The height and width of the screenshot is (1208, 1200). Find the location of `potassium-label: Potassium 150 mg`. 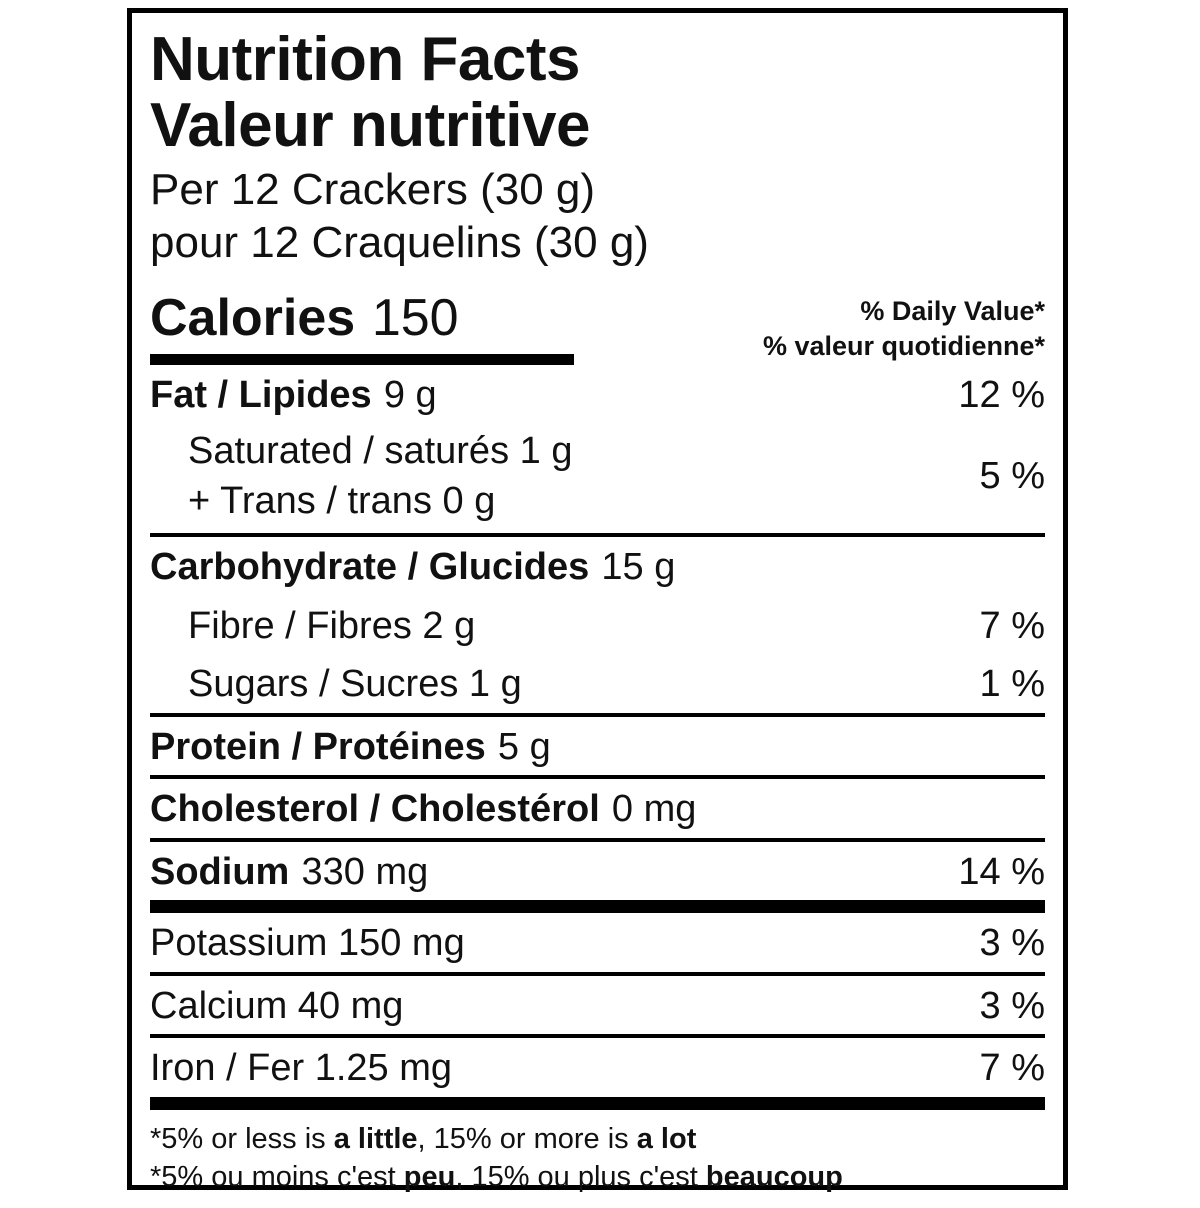

potassium-label: Potassium 150 mg is located at coordinates (307, 943).